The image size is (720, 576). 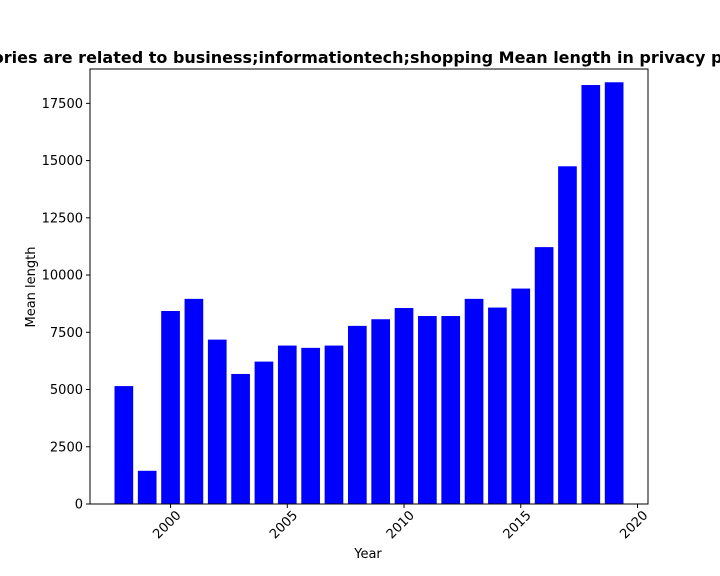 I want to click on y-tick-label: 0, so click(x=79, y=505).